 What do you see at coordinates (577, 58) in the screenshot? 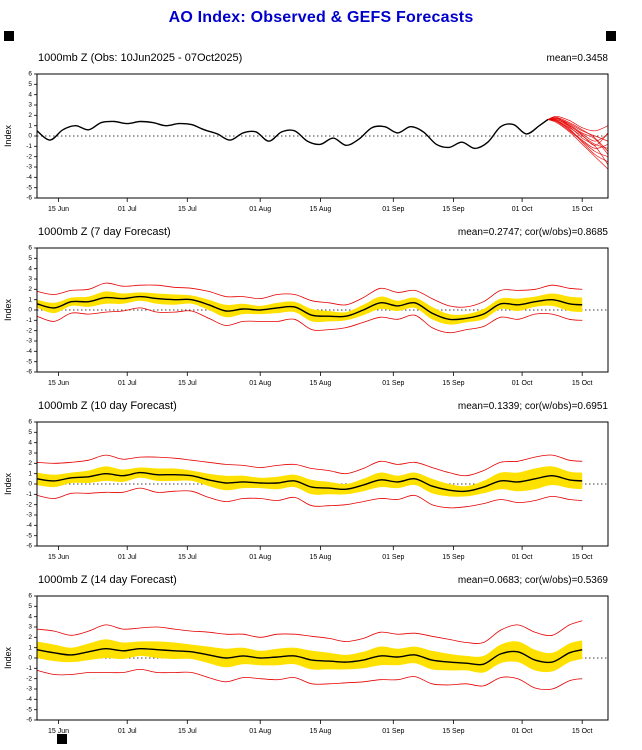
I see `panel-stats: mean=0.3458` at bounding box center [577, 58].